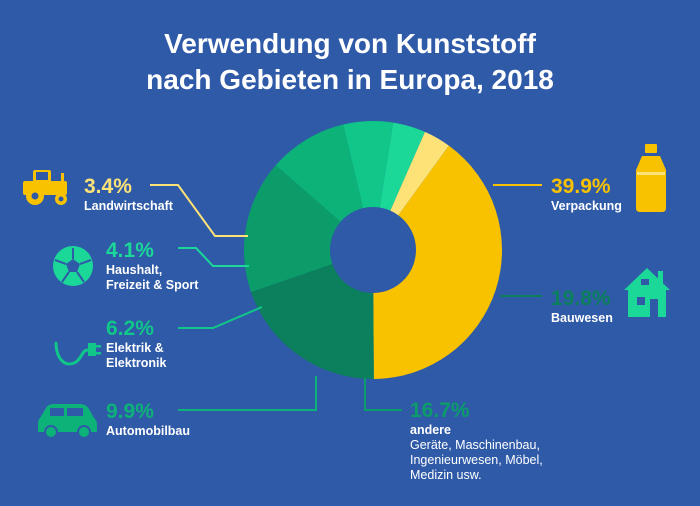 This screenshot has height=506, width=700. What do you see at coordinates (430, 430) in the screenshot?
I see `category-label-2: andere` at bounding box center [430, 430].